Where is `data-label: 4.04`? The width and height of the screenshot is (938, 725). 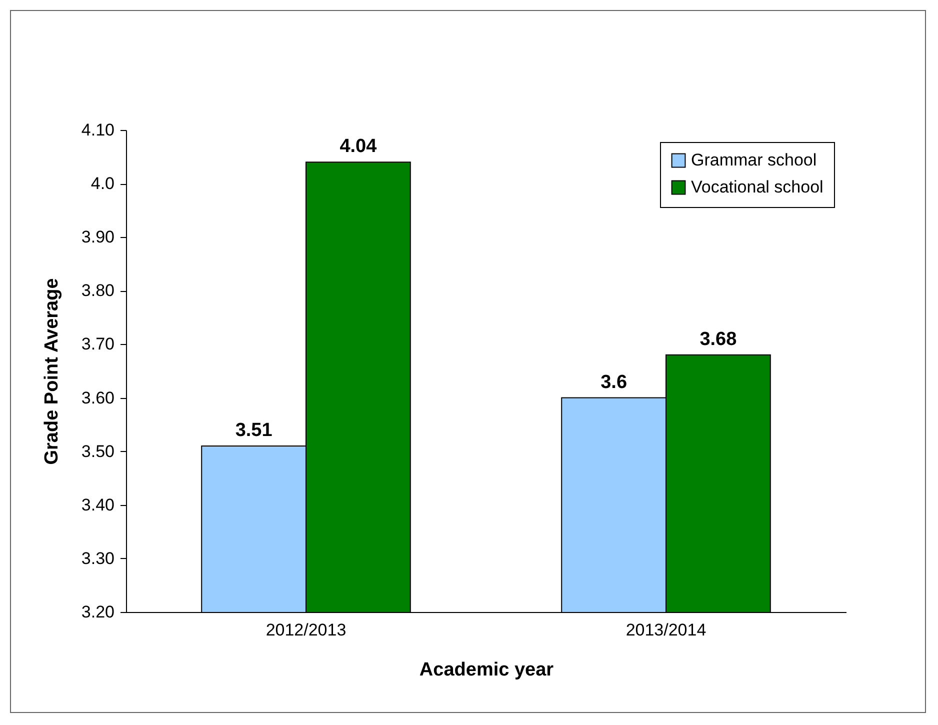
data-label: 4.04 is located at coordinates (359, 147).